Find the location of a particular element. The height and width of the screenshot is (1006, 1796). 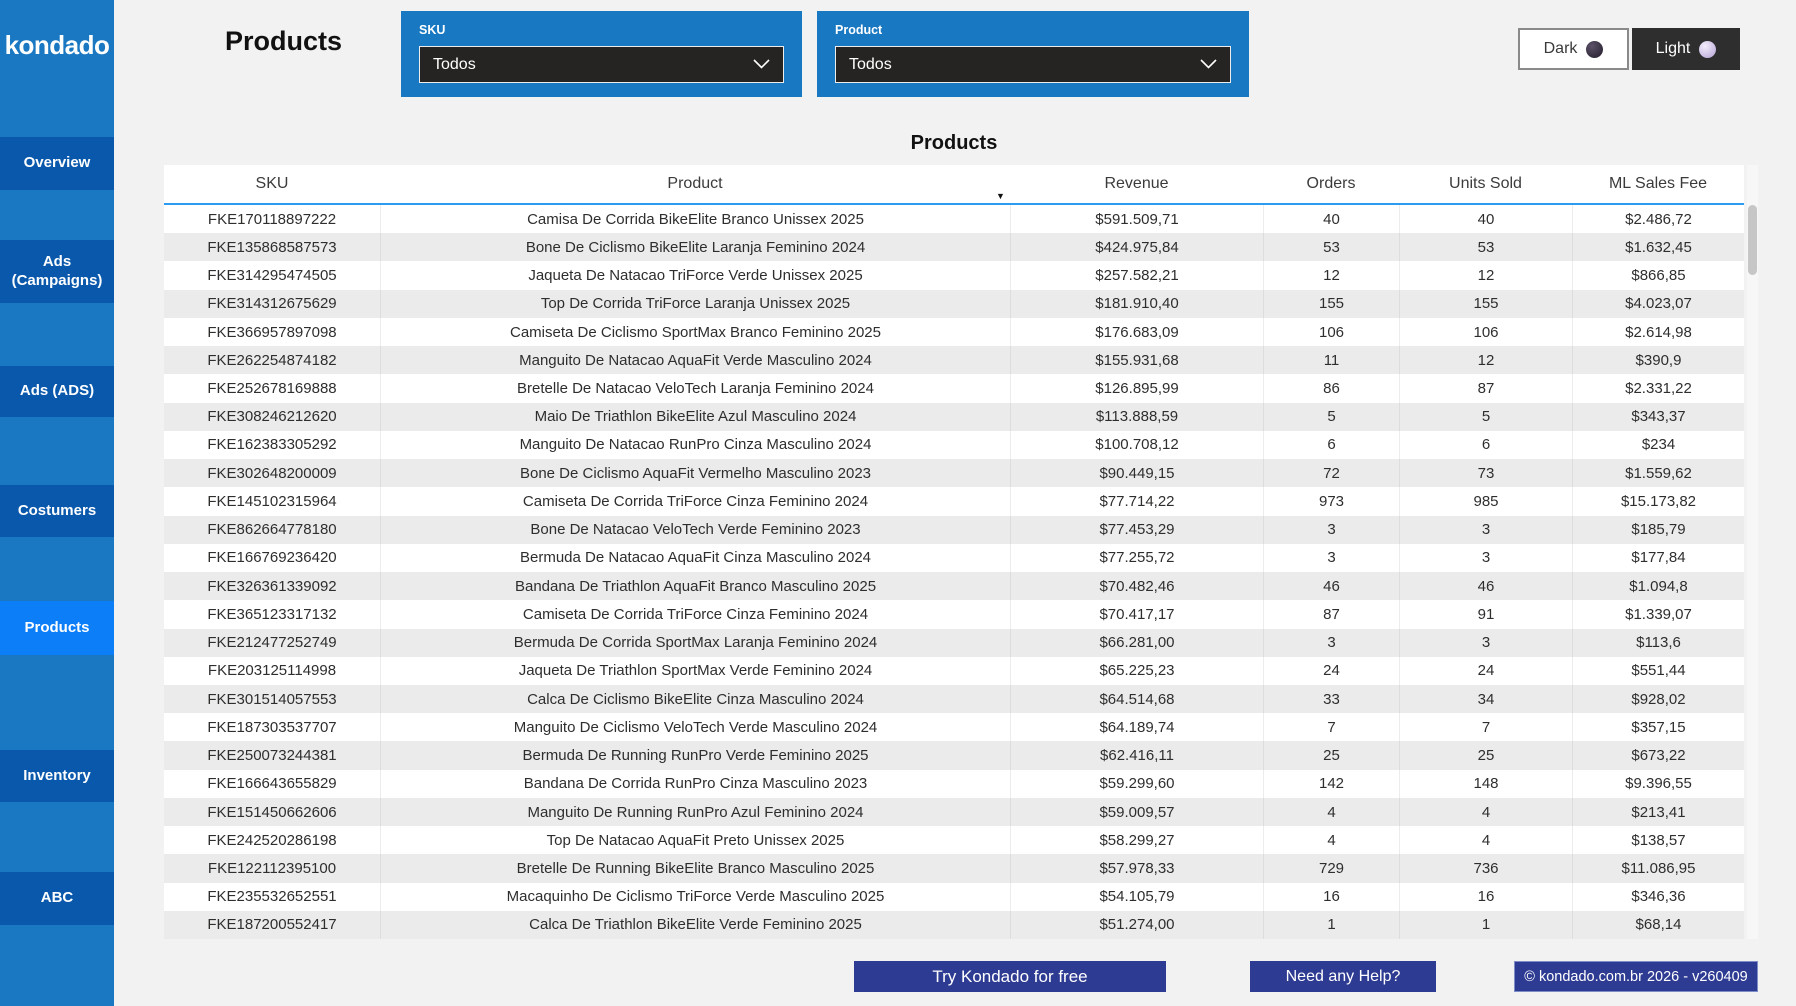

cell-revenue: $59.009,57 is located at coordinates (1136, 812).